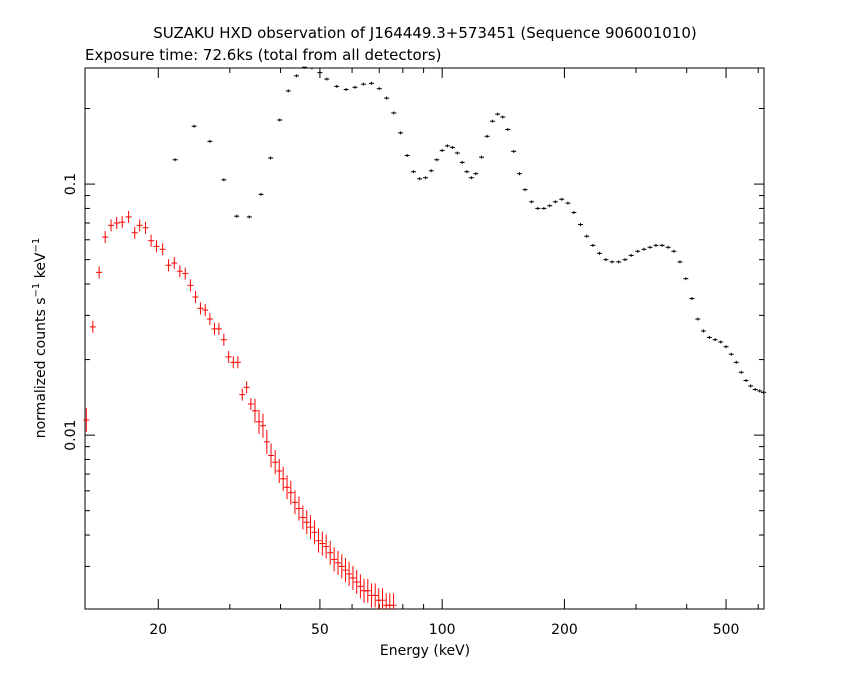  I want to click on x-axis-label: Energy (keV), so click(425, 651).